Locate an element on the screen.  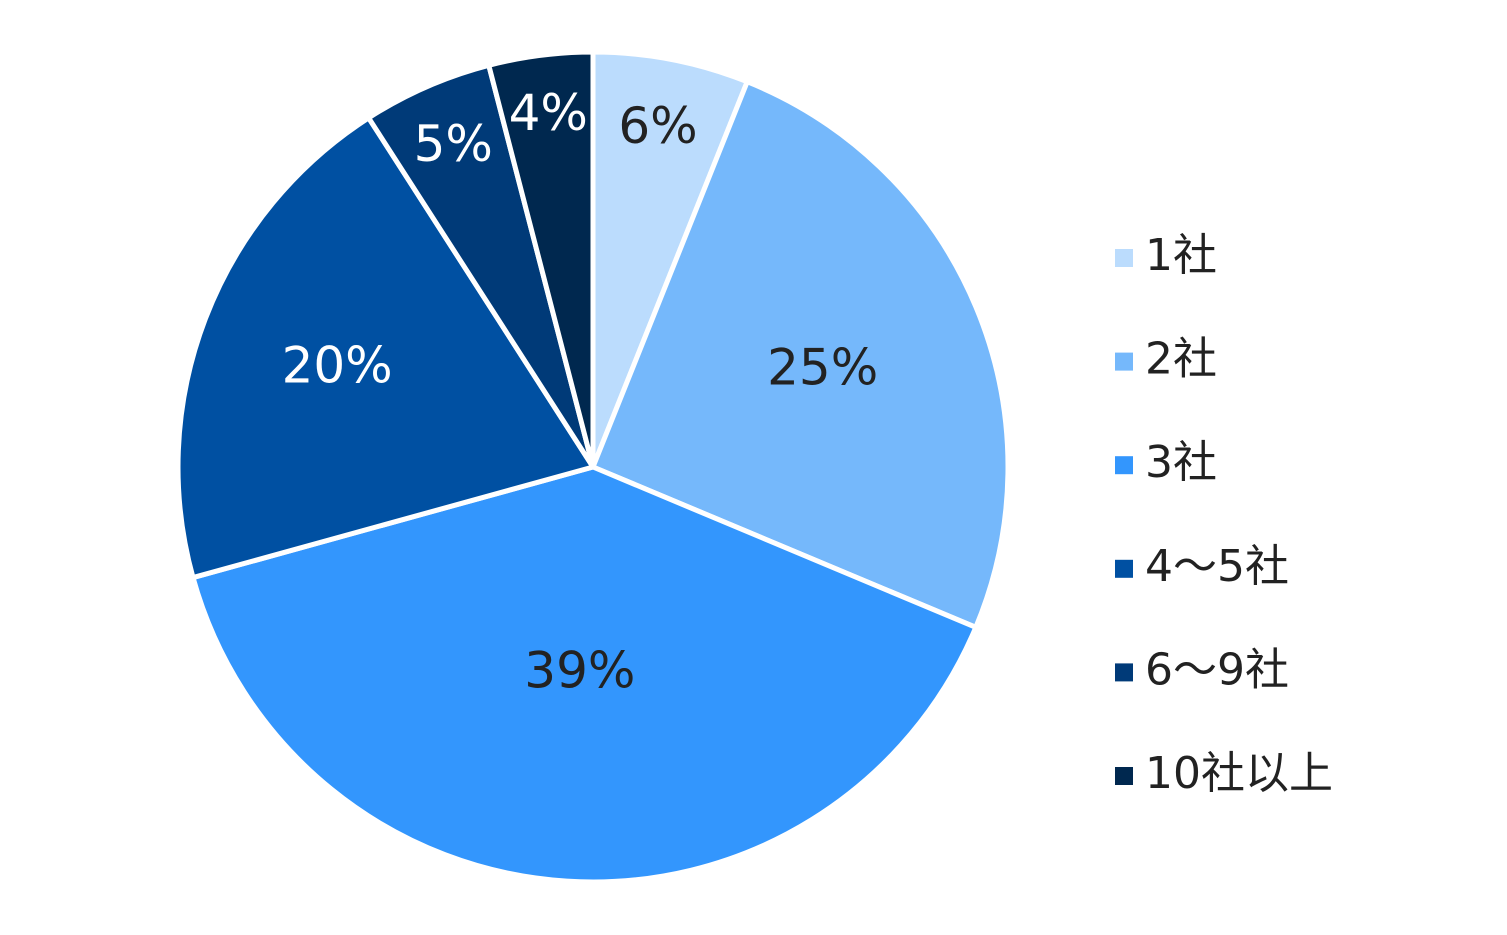
legend-label: 2社 is located at coordinates (1181, 359).